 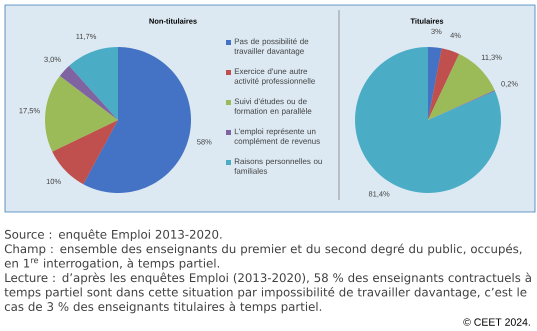 What do you see at coordinates (263, 257) in the screenshot?
I see `text: Champ : ensemble des enseignants du premier et du second degré du public, occupés, en 1$^{re}$ interrogation, à temps partiel.` at bounding box center [263, 257].